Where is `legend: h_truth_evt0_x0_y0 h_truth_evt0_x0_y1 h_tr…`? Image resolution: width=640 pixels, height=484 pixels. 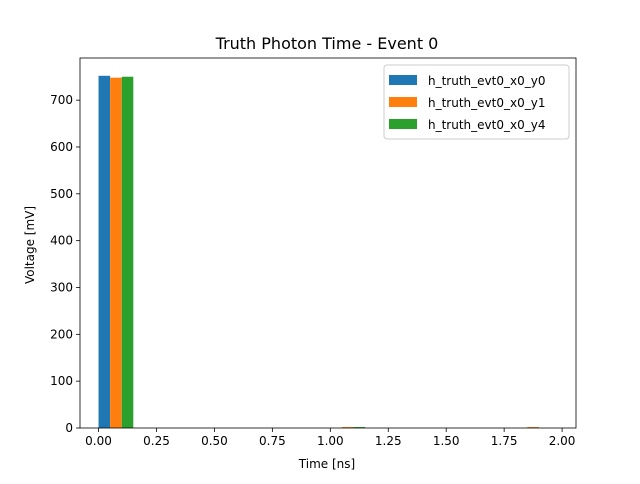 legend: h_truth_evt0_x0_y0 h_truth_evt0_x0_y1 h_tr… is located at coordinates (476, 102).